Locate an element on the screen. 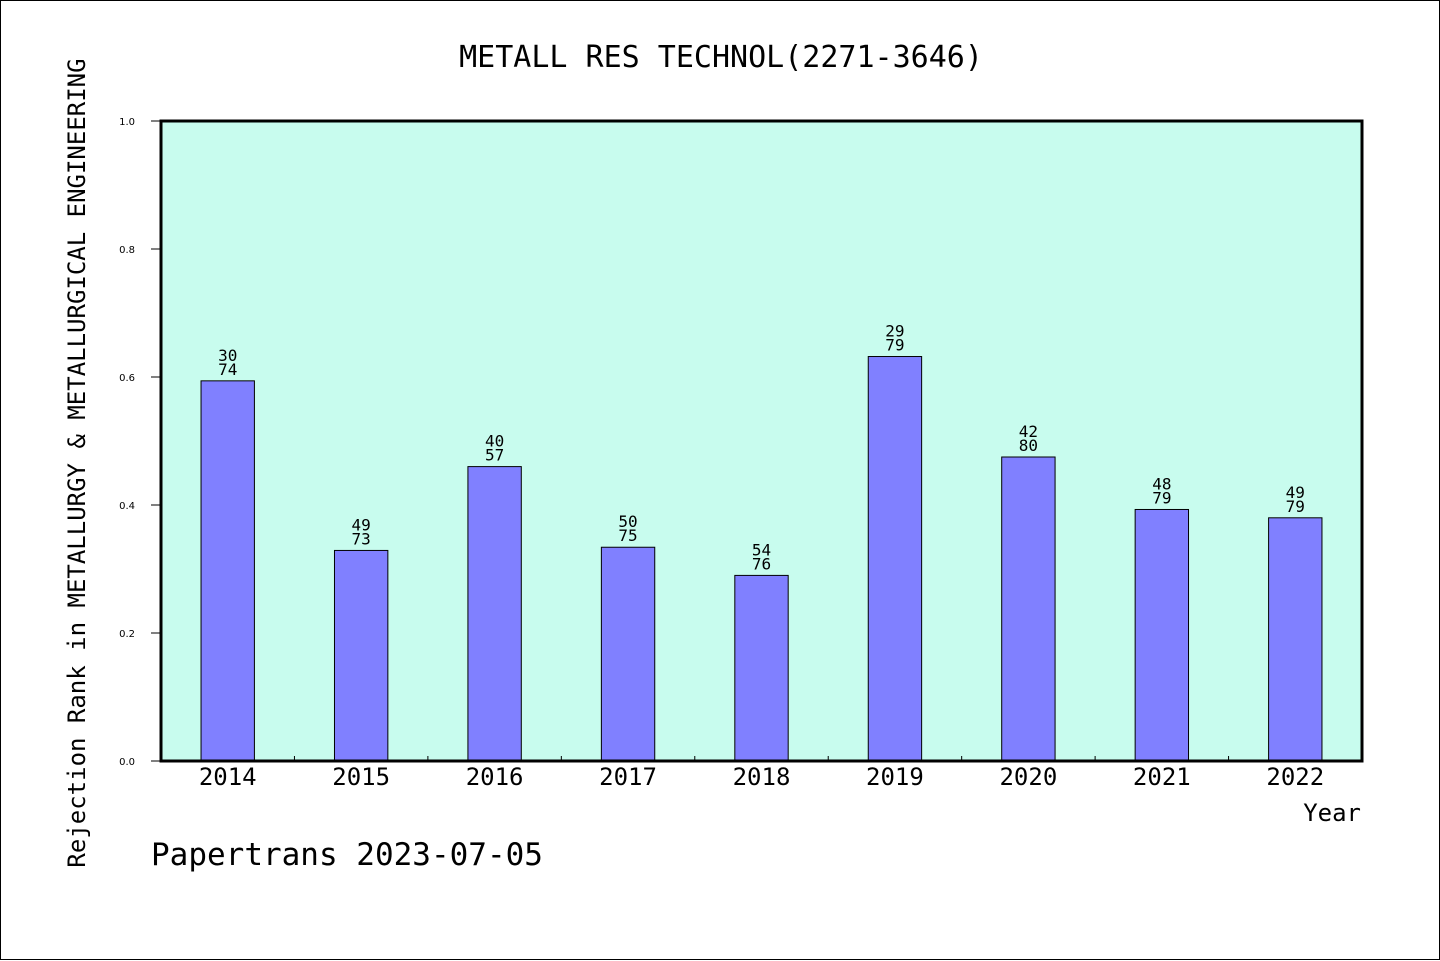 This screenshot has height=961, width=1440. bar-2020 is located at coordinates (1028, 609).